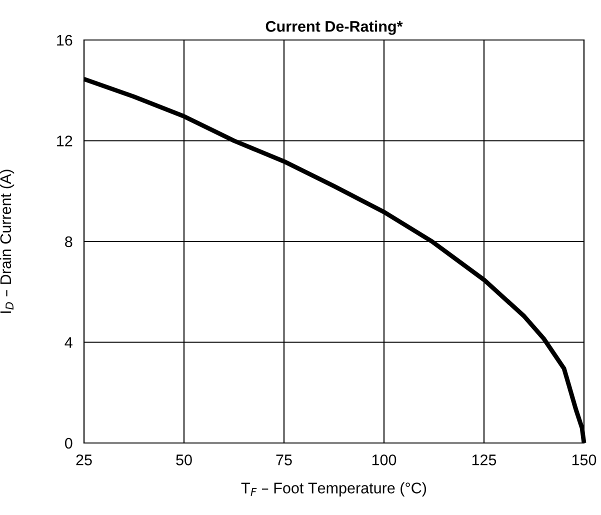  What do you see at coordinates (68, 342) in the screenshot?
I see `y-tick-label: 4` at bounding box center [68, 342].